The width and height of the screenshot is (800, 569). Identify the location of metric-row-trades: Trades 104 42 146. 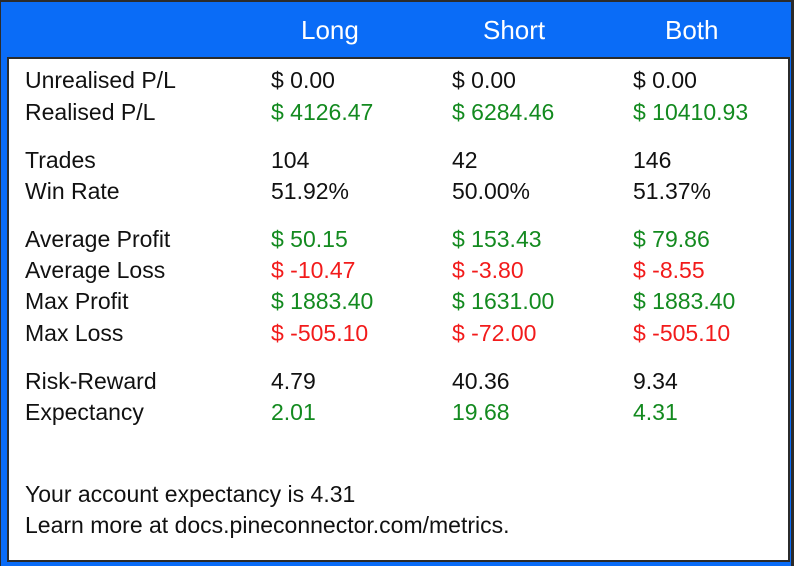
(398, 162).